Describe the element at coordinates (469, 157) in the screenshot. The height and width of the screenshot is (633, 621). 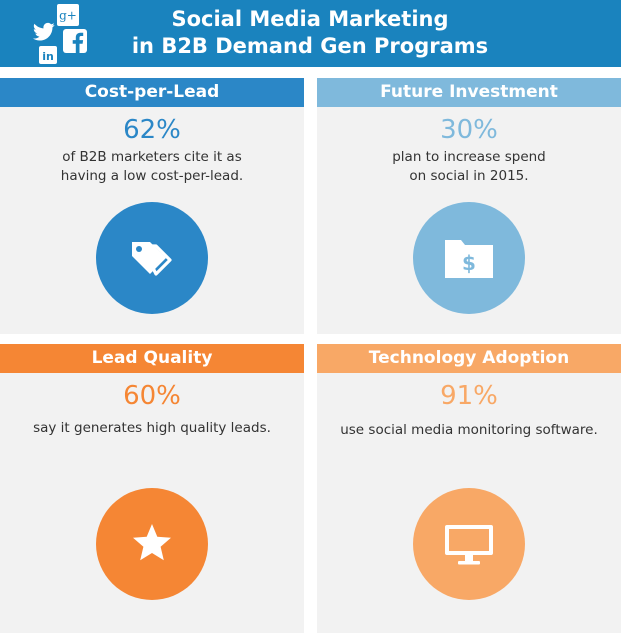
I see `panel-desc-line-1: plan to increase spend` at that location.